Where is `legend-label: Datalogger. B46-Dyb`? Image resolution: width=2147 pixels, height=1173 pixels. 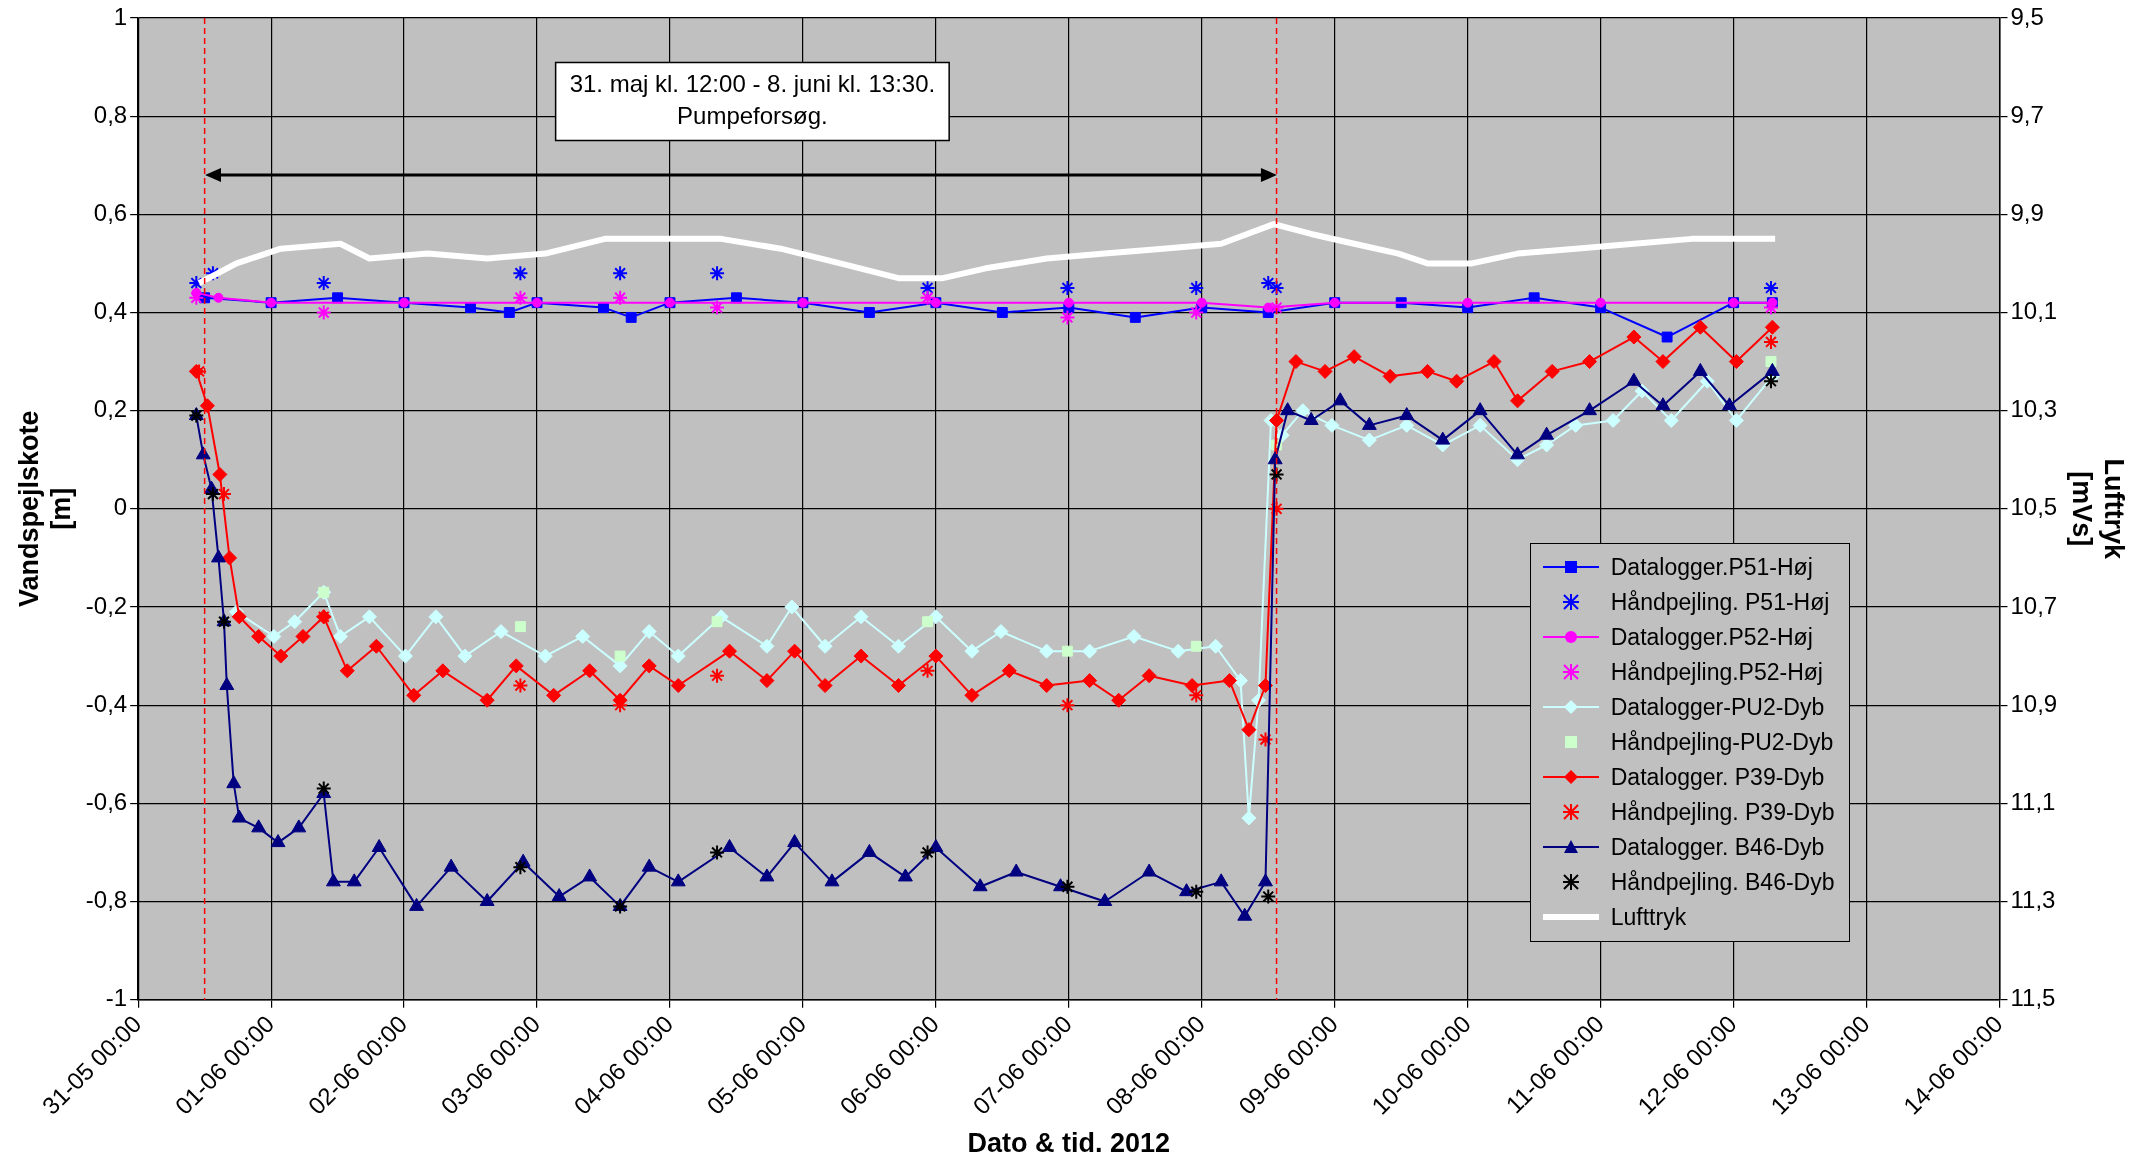
legend-label: Datalogger. B46-Dyb is located at coordinates (1717, 847).